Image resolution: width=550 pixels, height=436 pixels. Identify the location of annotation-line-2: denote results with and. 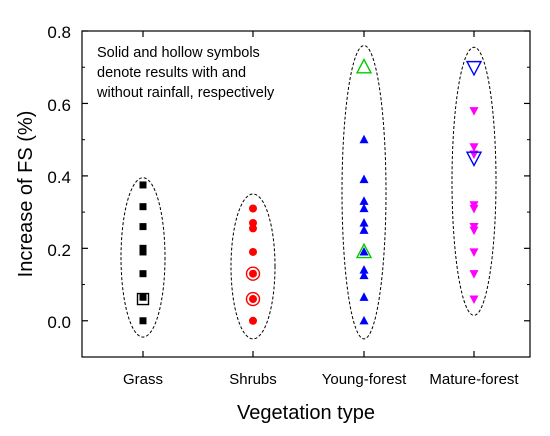
(171, 73).